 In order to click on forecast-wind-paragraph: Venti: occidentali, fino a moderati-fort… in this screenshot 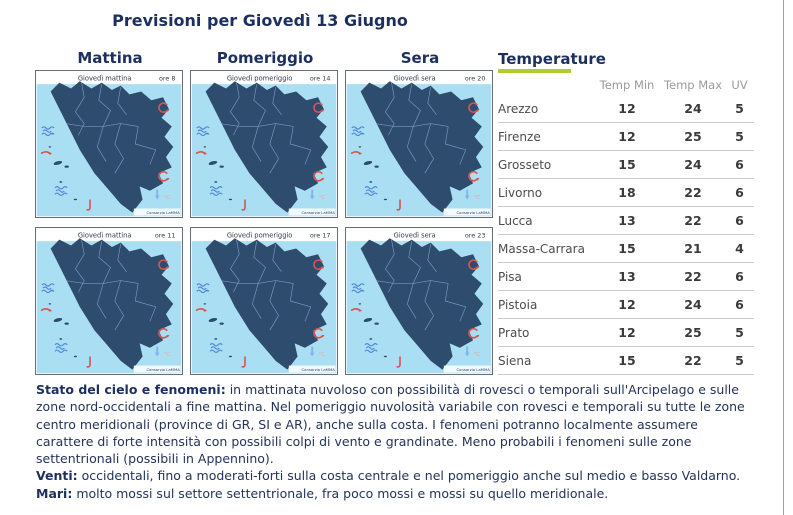, I will do `click(393, 475)`.